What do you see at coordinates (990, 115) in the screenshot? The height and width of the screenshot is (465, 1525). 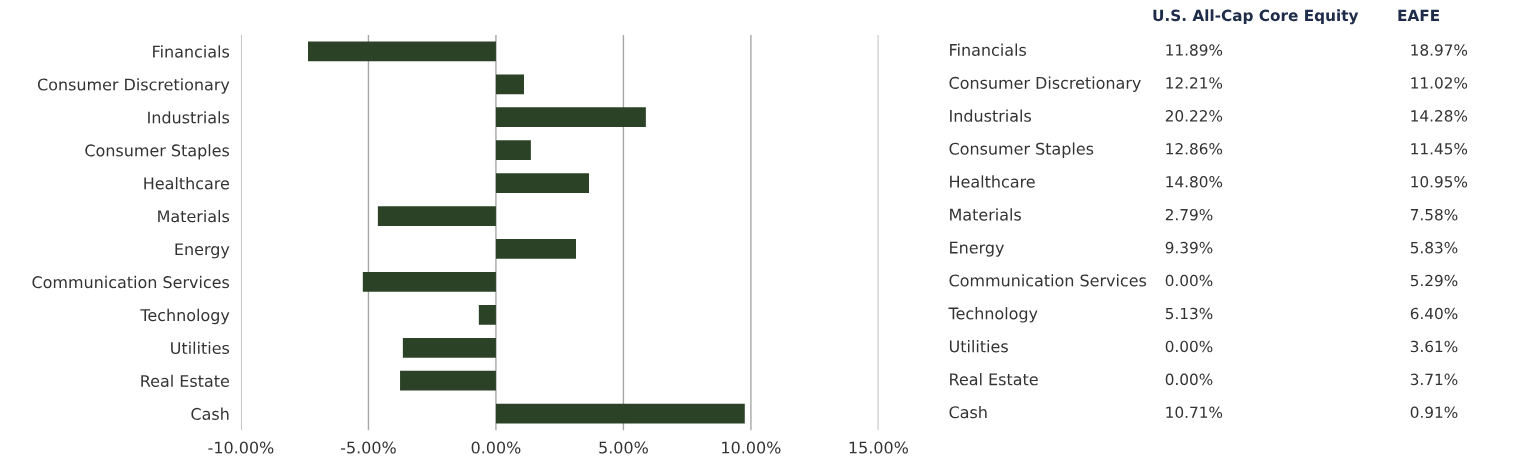 I see `category-label: Industrials` at bounding box center [990, 115].